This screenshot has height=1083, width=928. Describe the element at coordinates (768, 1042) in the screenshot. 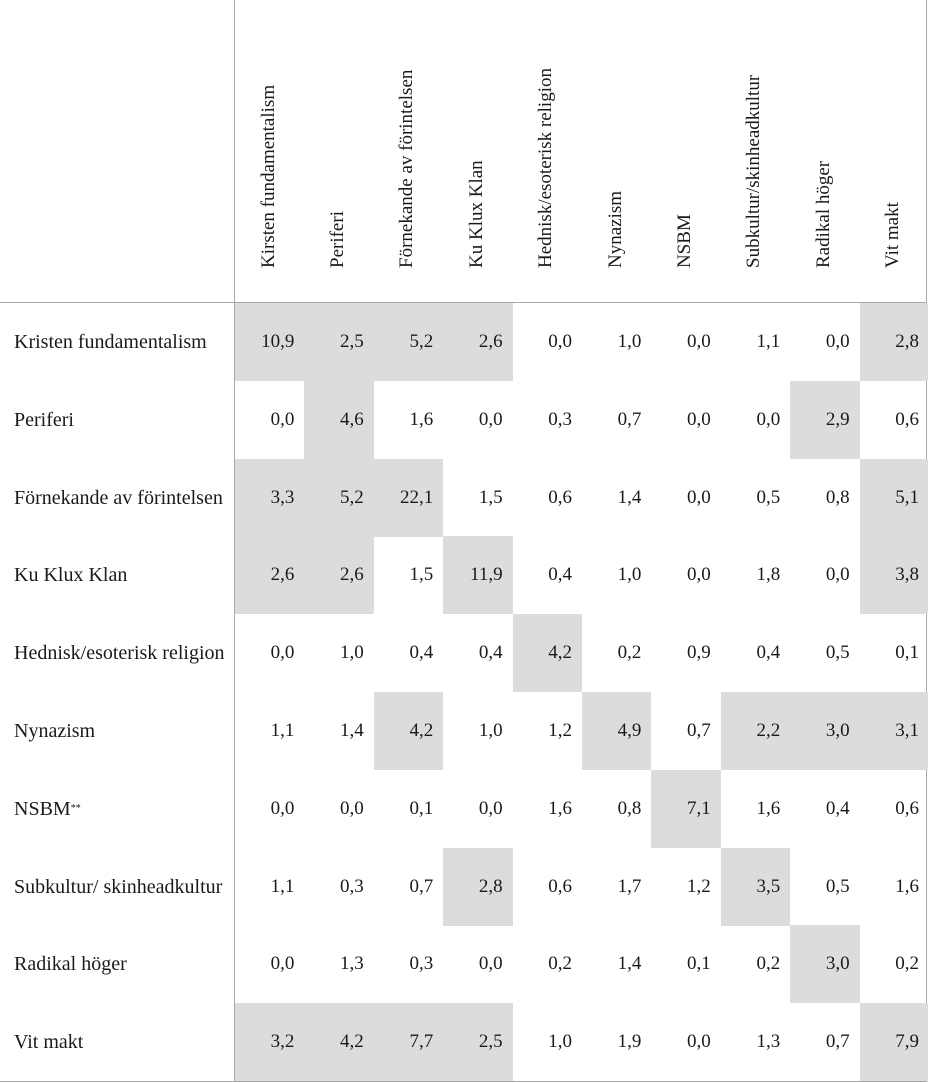

I see `table-cell: 1,3` at that location.